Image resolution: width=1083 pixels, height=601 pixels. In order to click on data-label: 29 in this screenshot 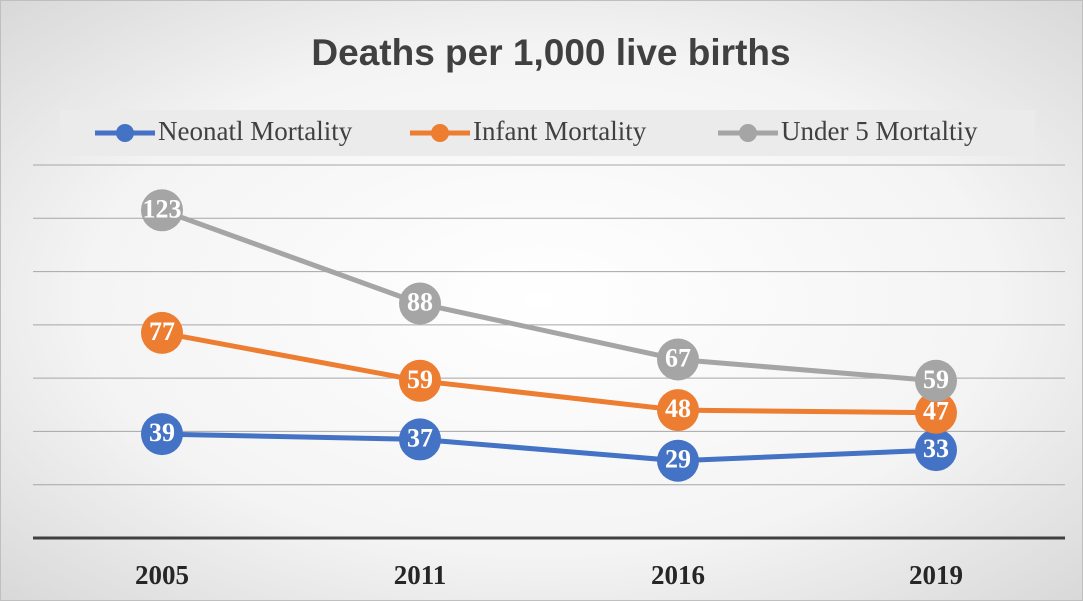, I will do `click(678, 459)`.